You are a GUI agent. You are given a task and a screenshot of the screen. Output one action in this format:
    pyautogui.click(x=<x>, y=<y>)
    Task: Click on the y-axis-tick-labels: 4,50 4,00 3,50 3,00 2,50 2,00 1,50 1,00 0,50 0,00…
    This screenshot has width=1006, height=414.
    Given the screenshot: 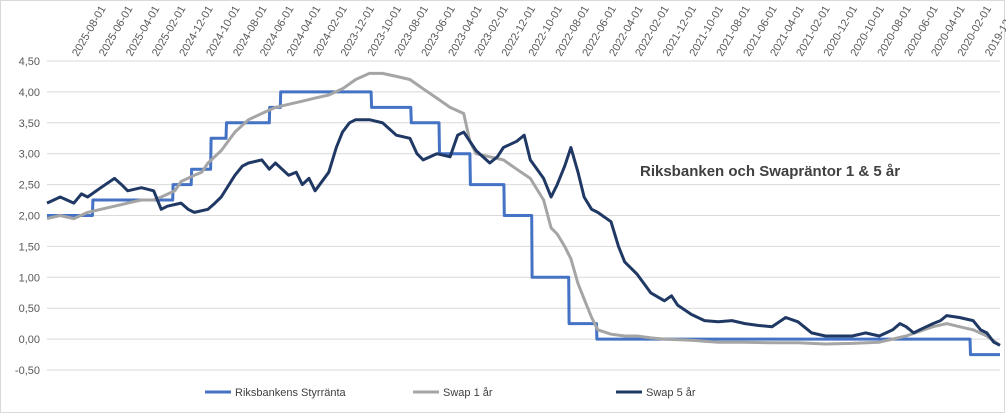 What is the action you would take?
    pyautogui.click(x=27, y=216)
    